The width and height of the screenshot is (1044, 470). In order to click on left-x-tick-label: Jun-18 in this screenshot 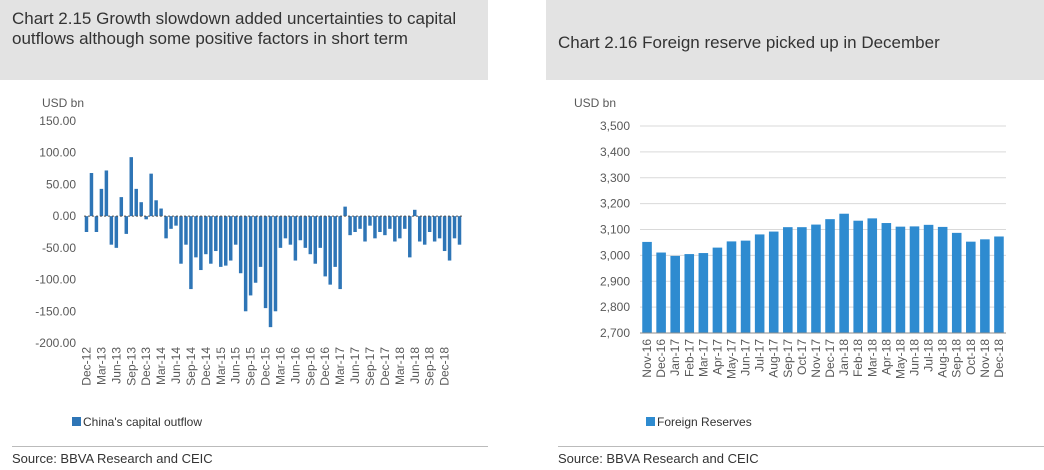, I will do `click(415, 365)`.